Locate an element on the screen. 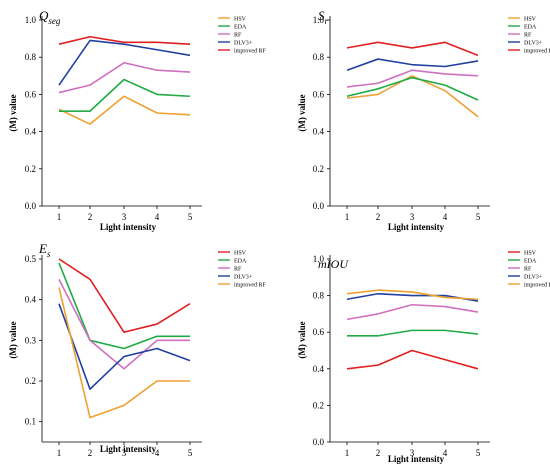  chart-title-qseg: Qseg is located at coordinates (50, 17).